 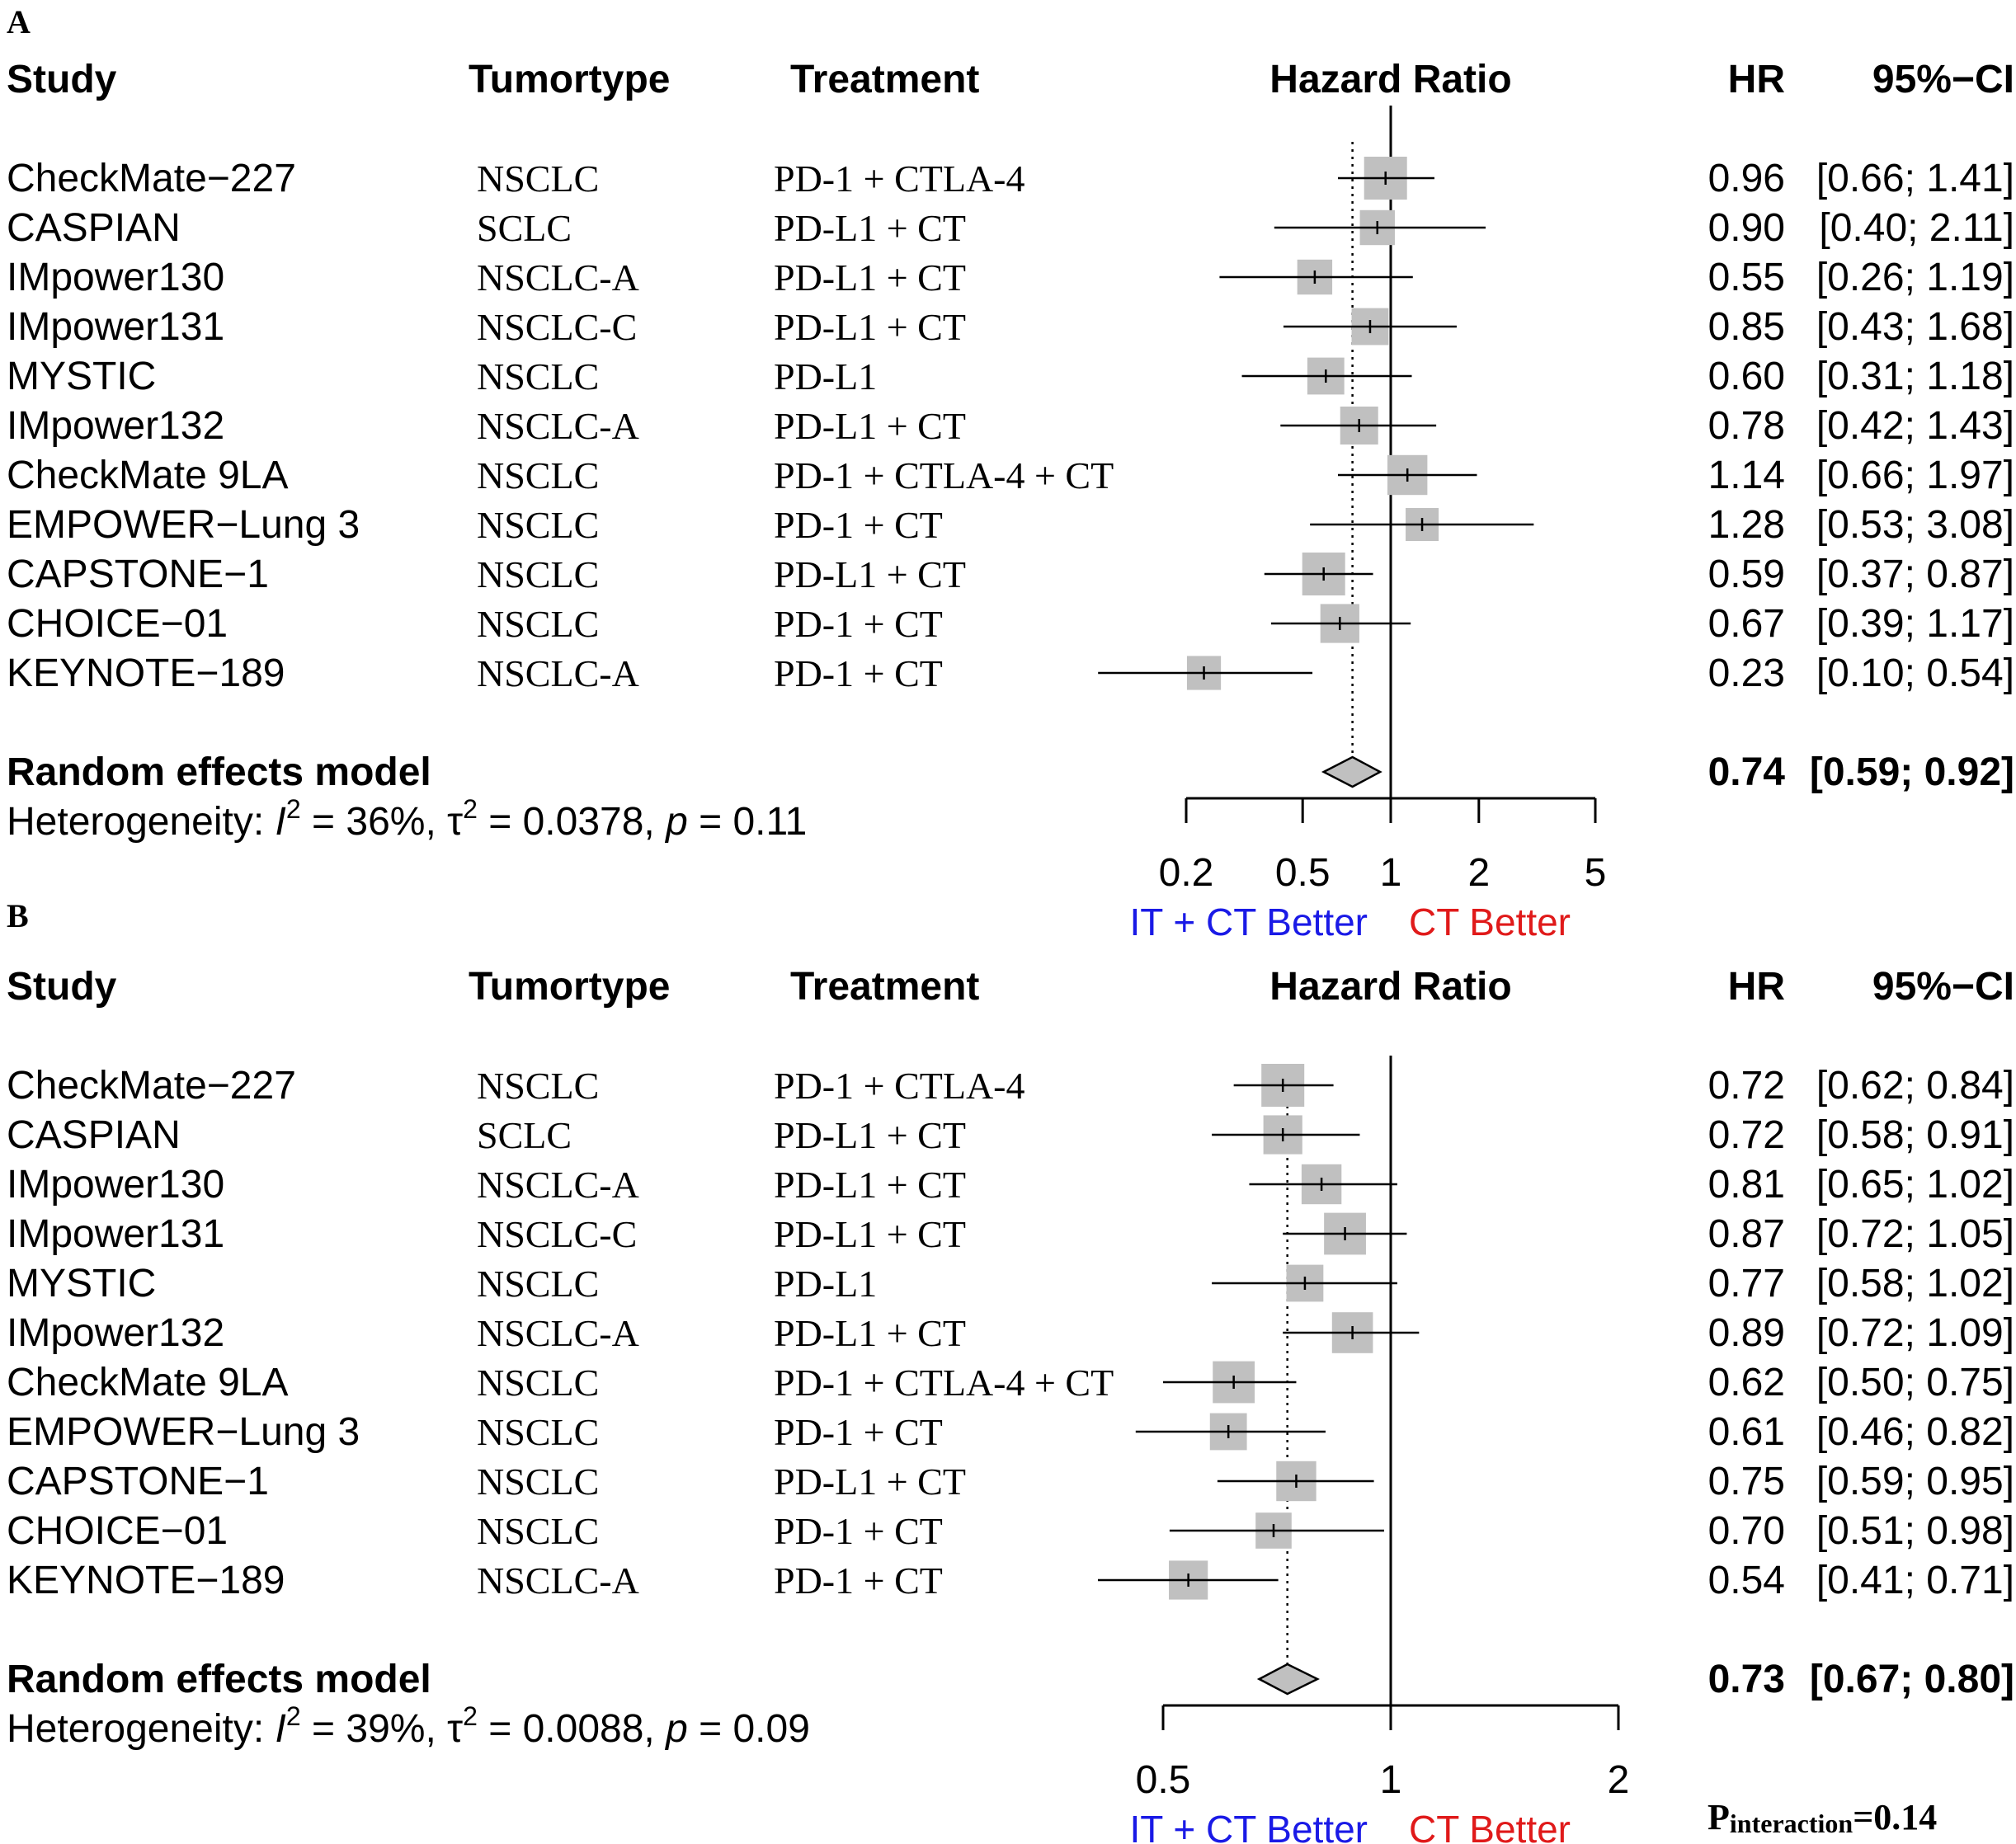 I want to click on heterogeneity-part: = 0.09, so click(x=749, y=1729).